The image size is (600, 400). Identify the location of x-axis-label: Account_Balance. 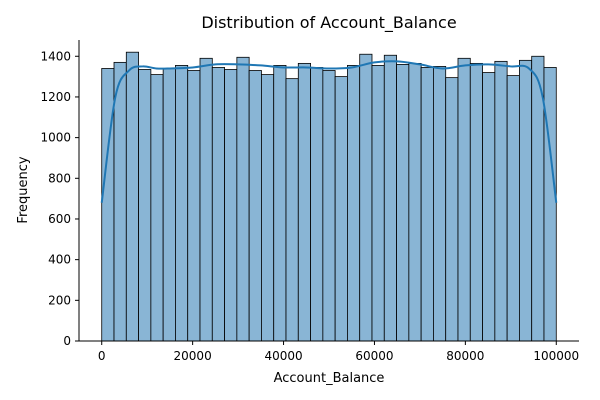
(329, 378).